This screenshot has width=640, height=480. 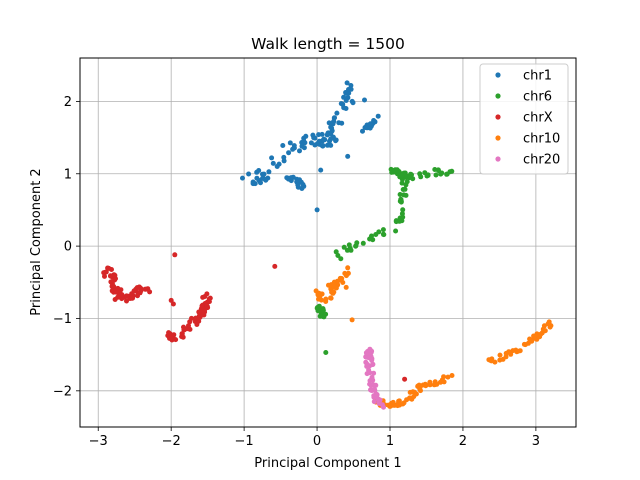 What do you see at coordinates (537, 76) in the screenshot?
I see `legend-label-chr1: chr1` at bounding box center [537, 76].